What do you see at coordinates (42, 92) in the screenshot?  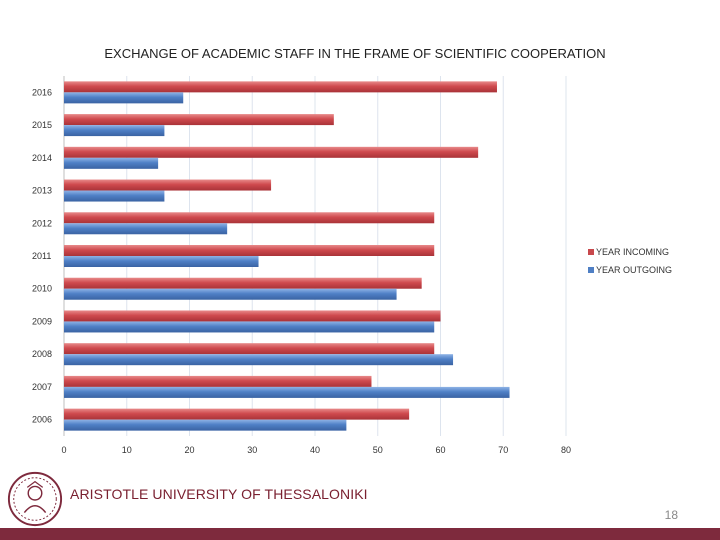 I see `y-category-label: 2016` at bounding box center [42, 92].